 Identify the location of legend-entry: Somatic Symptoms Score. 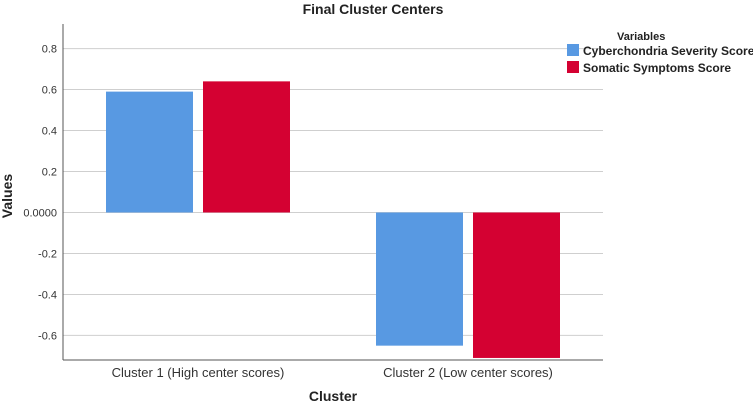
(657, 68).